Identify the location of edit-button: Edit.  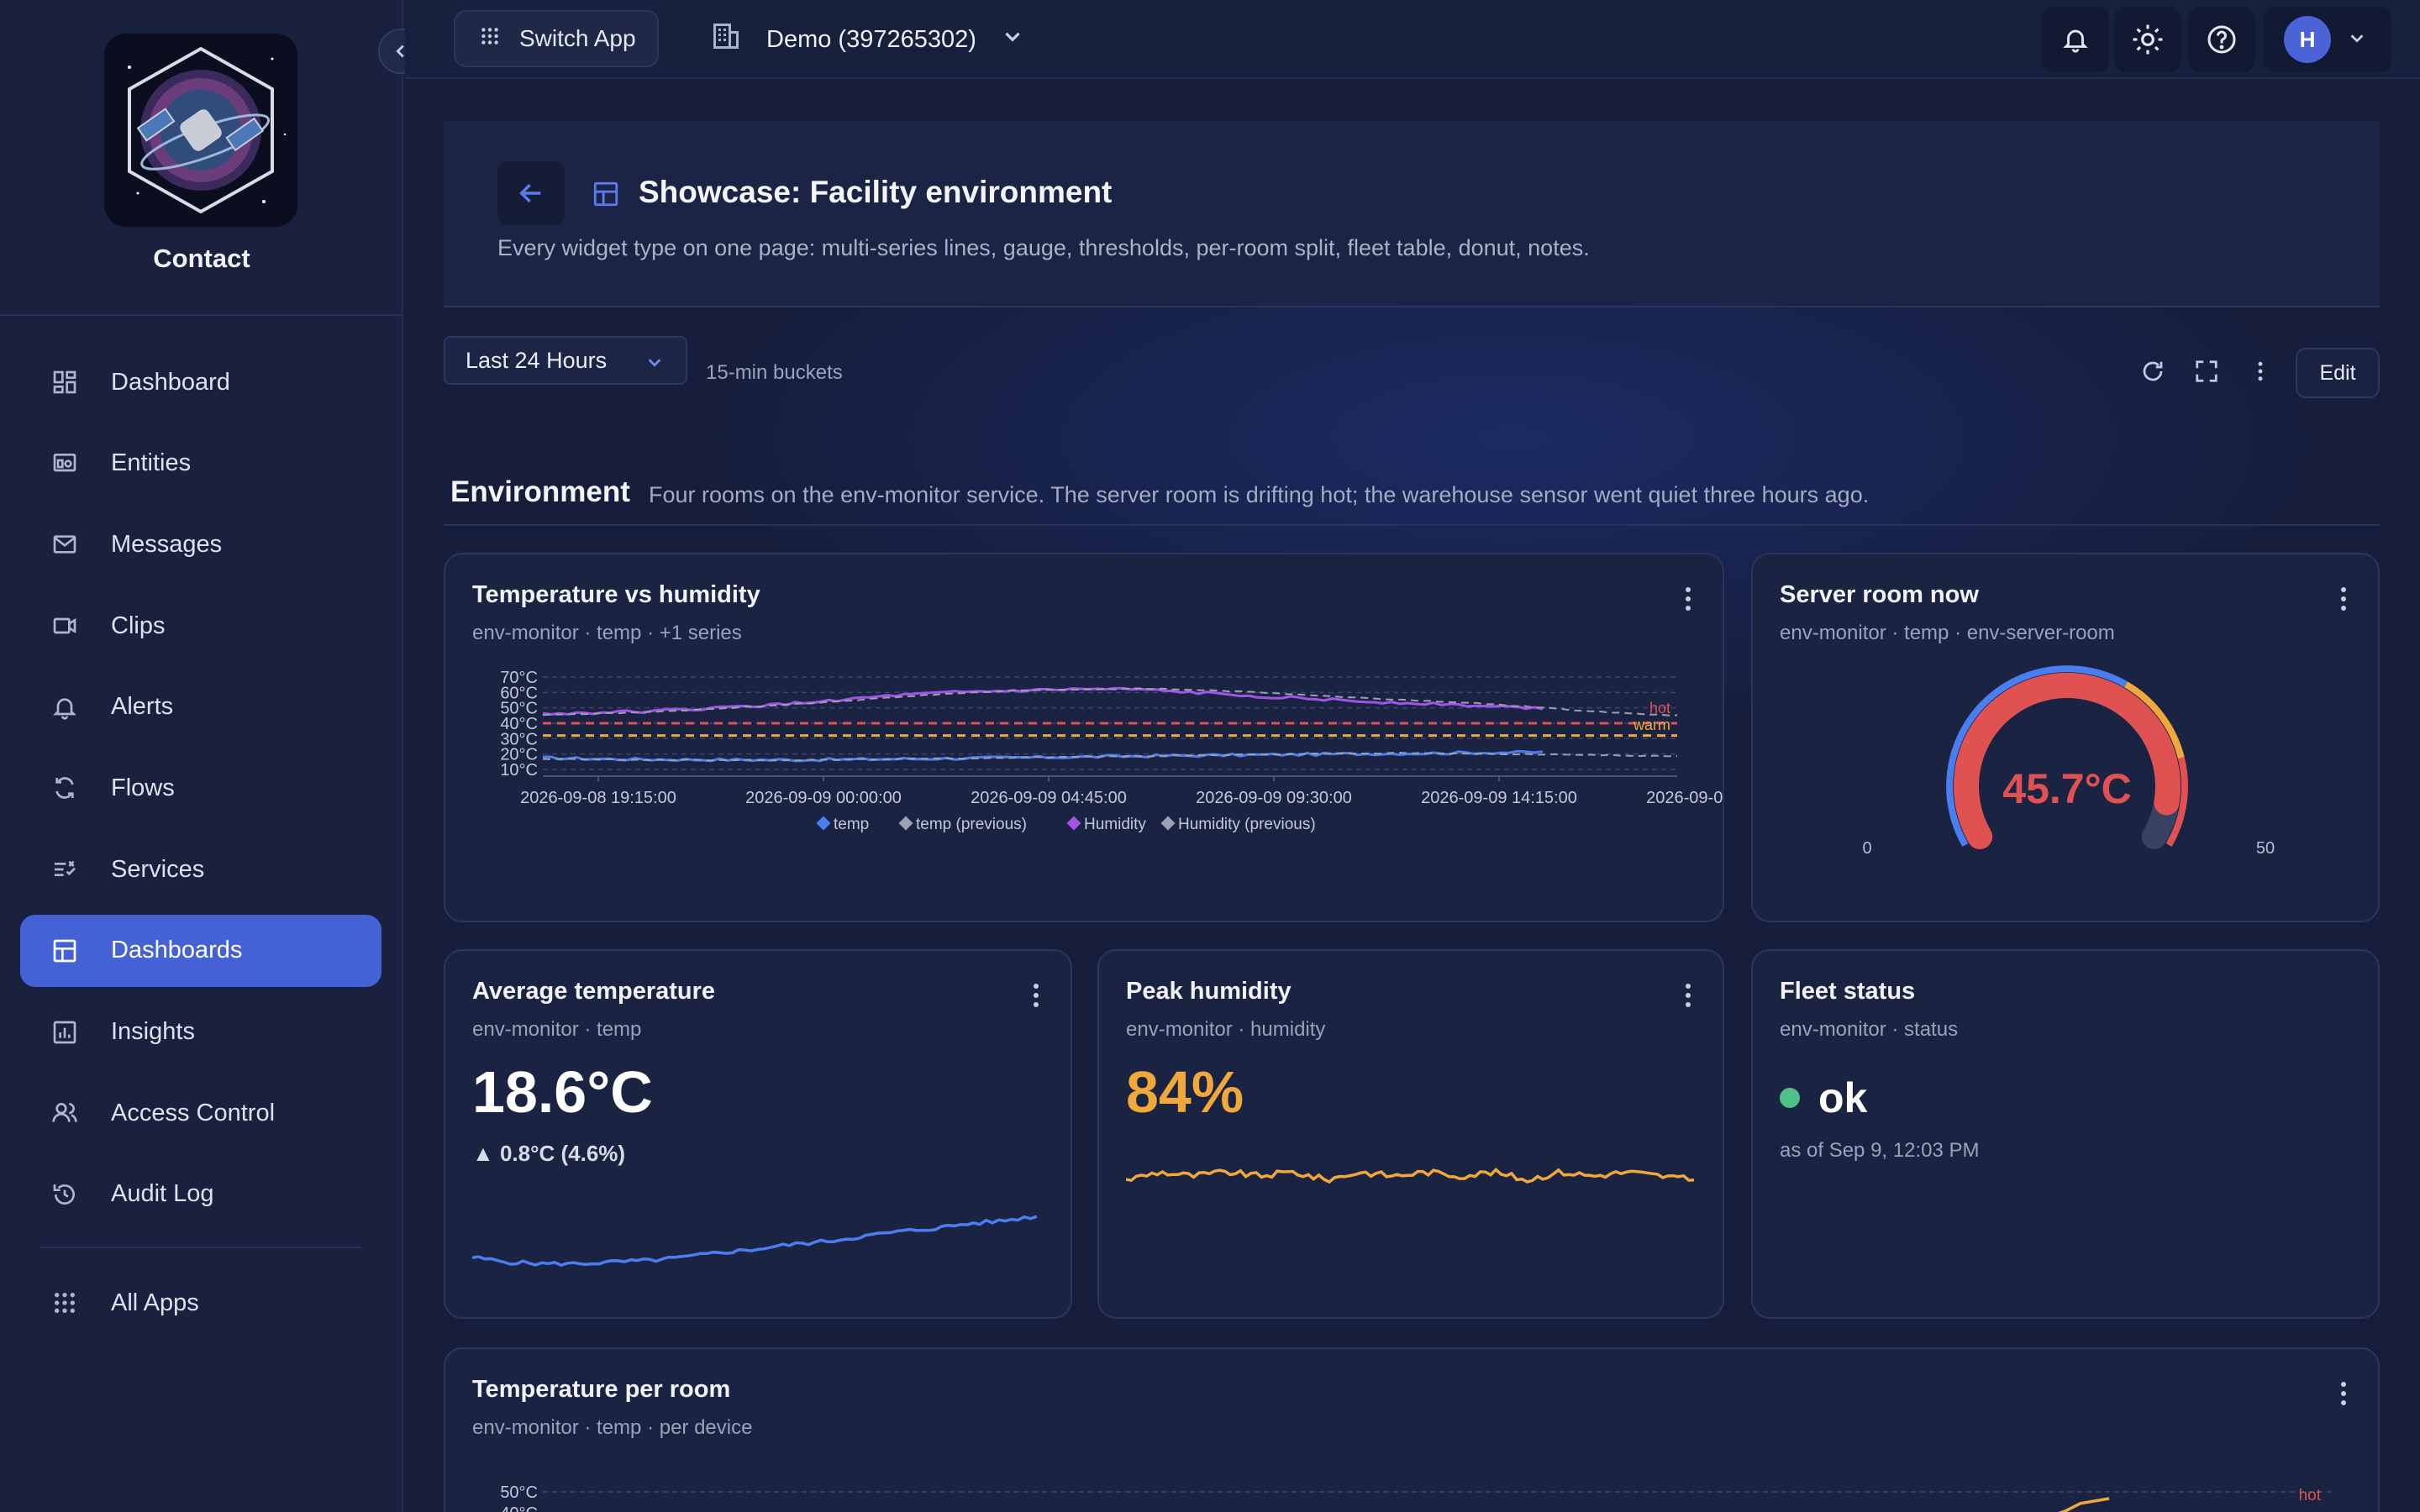
(2338, 373).